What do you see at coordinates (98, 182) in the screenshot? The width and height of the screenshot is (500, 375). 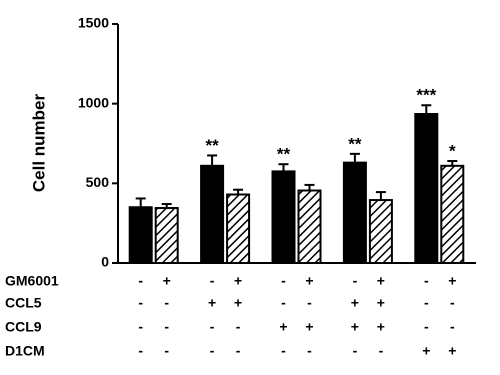 I see `y-tick-label: 500` at bounding box center [98, 182].